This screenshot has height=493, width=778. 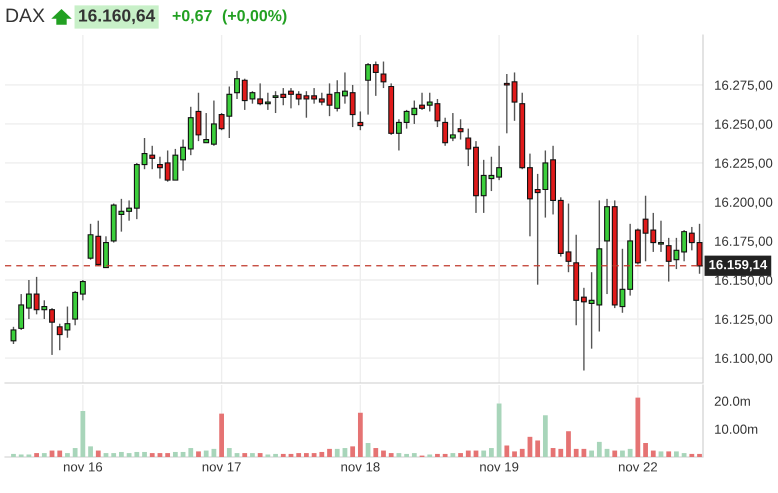 What do you see at coordinates (221, 467) in the screenshot?
I see `x-tick-label: nov 17` at bounding box center [221, 467].